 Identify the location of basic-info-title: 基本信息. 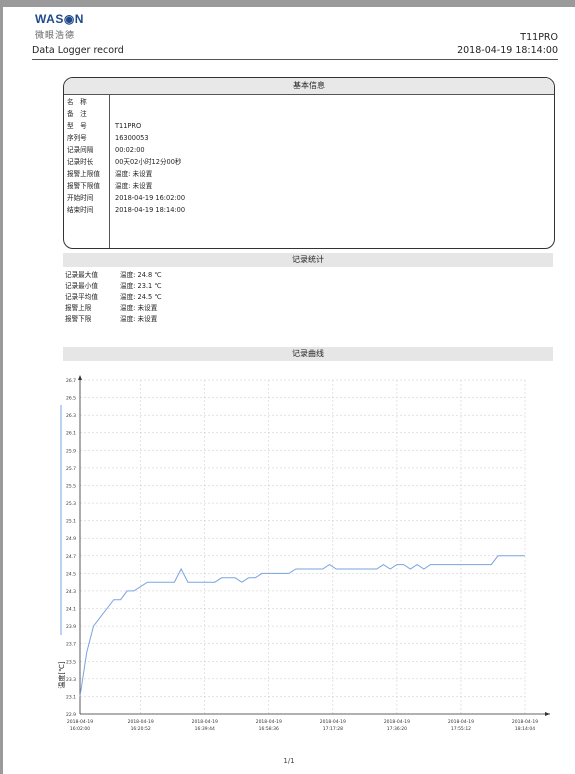
(309, 86).